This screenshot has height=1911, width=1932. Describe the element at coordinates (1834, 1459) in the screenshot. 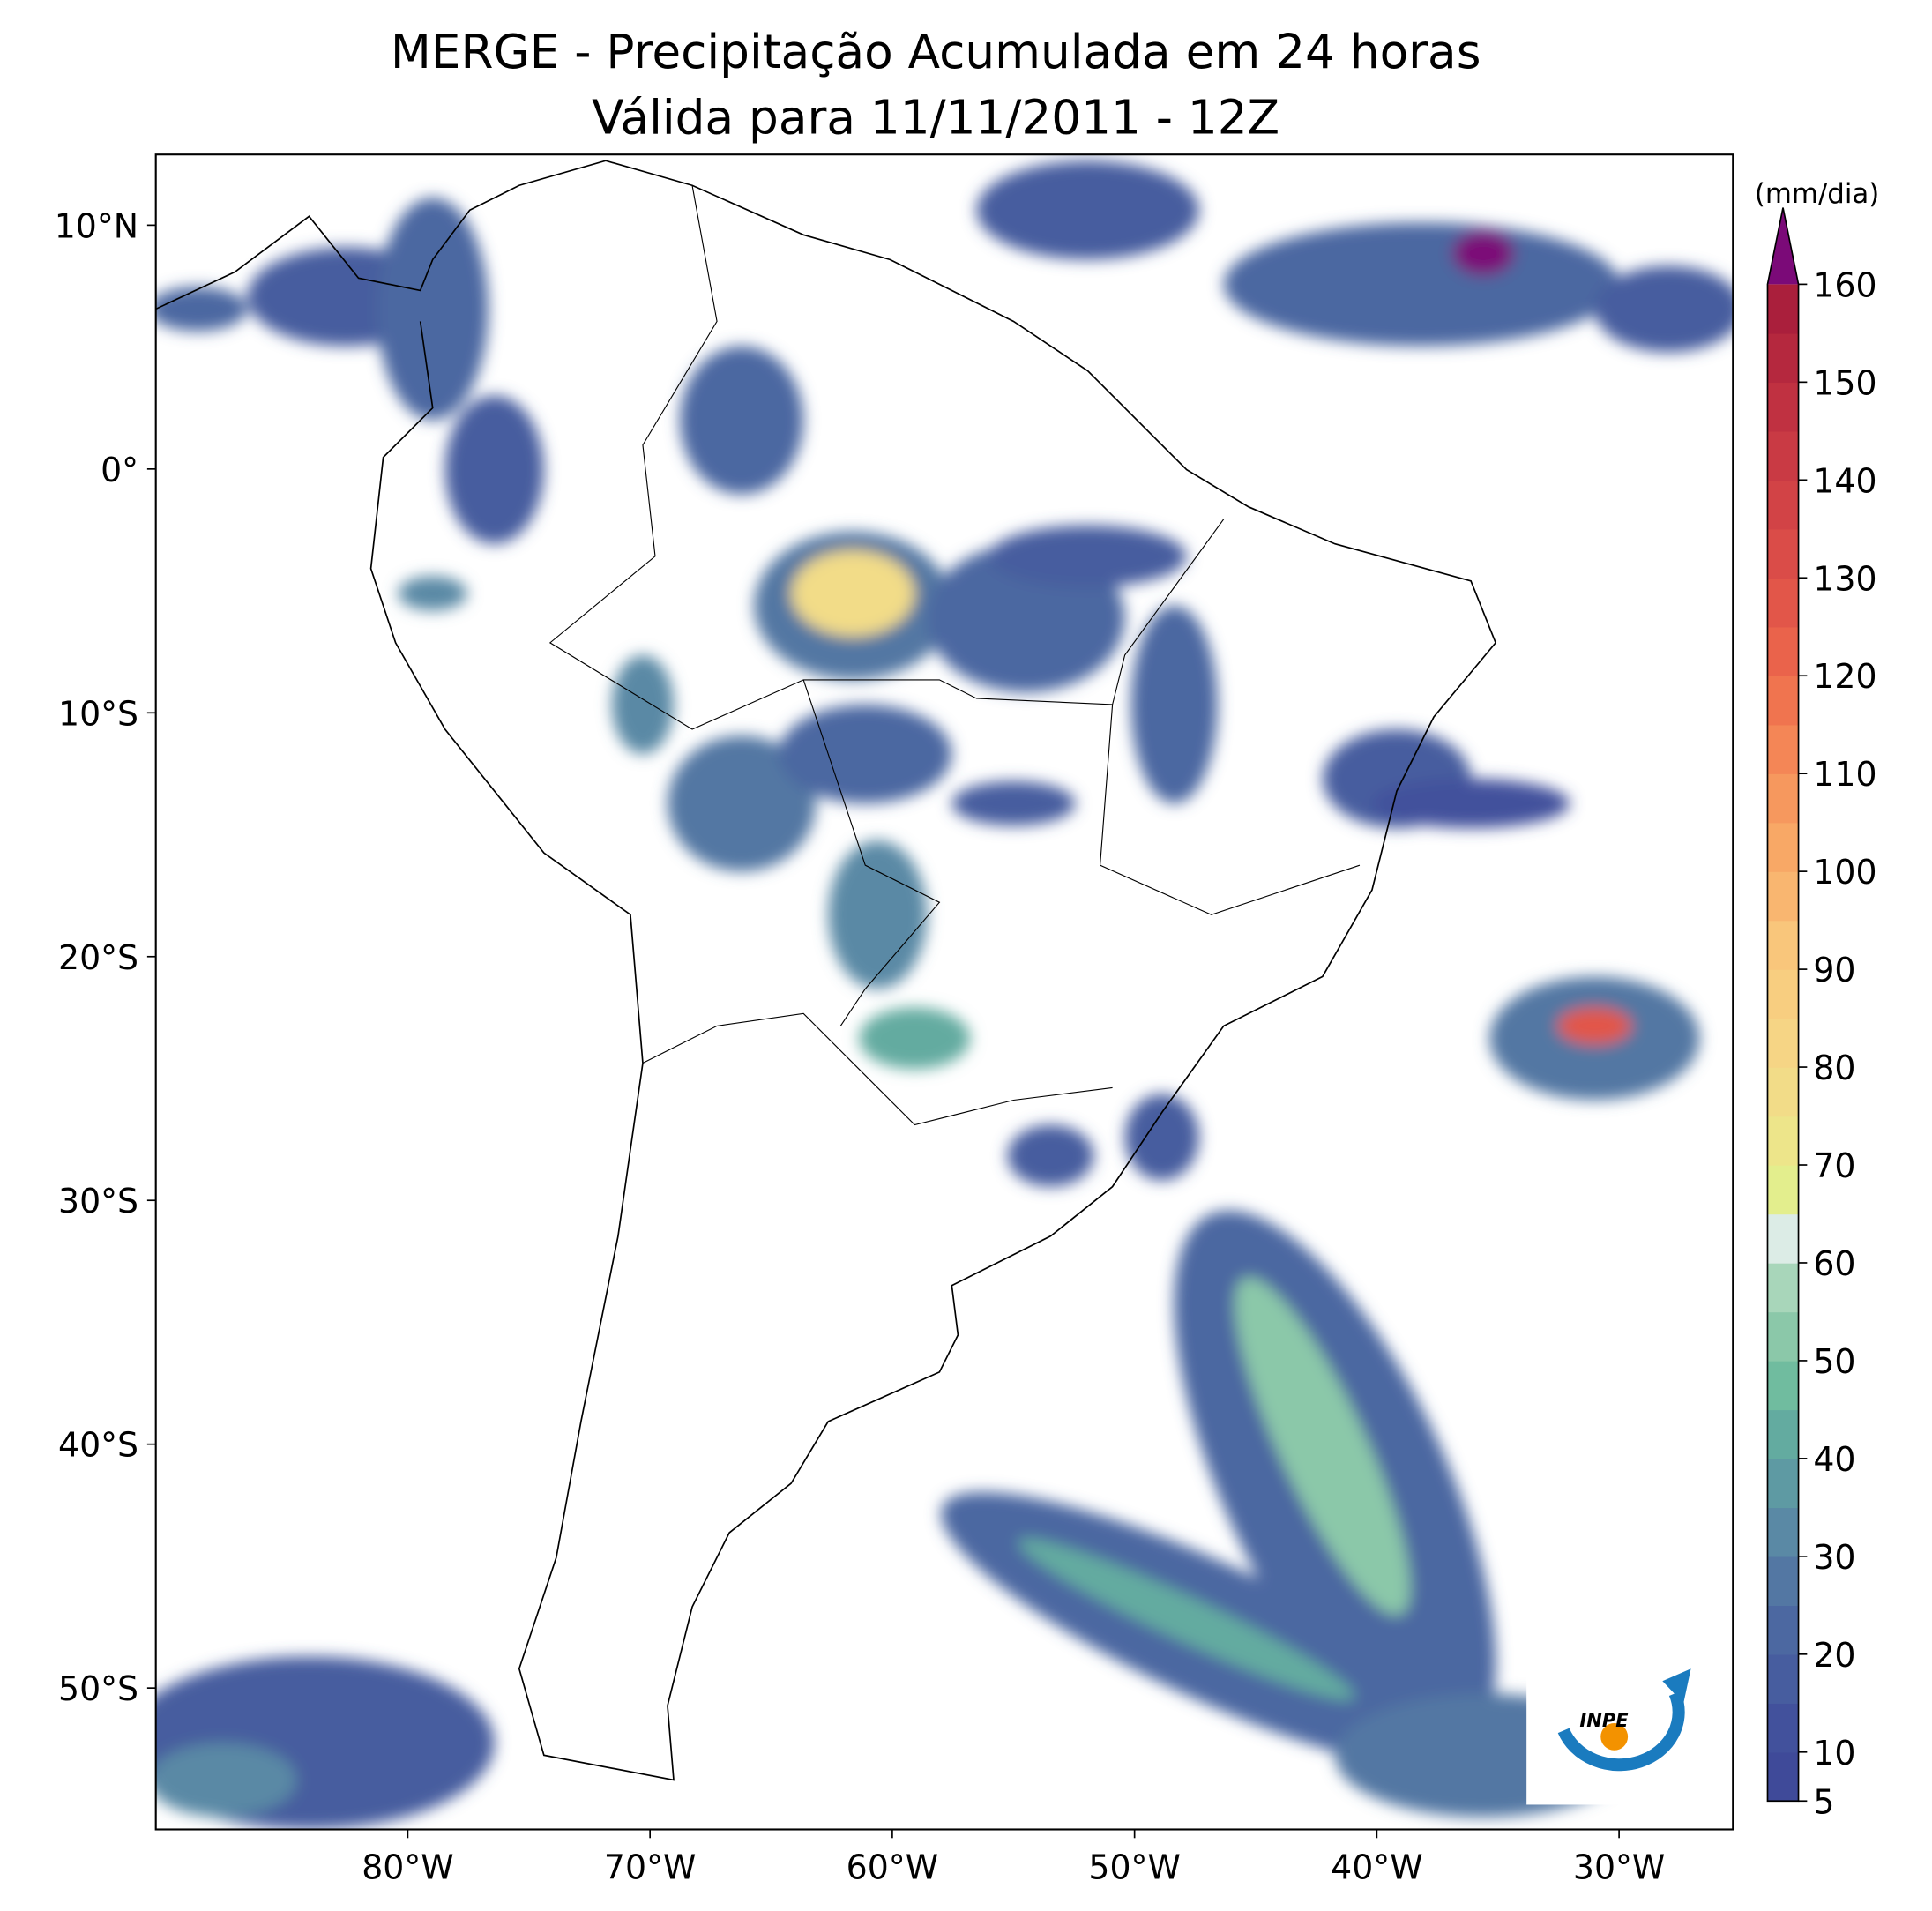

I see `colorbar-tick-label: 40` at that location.